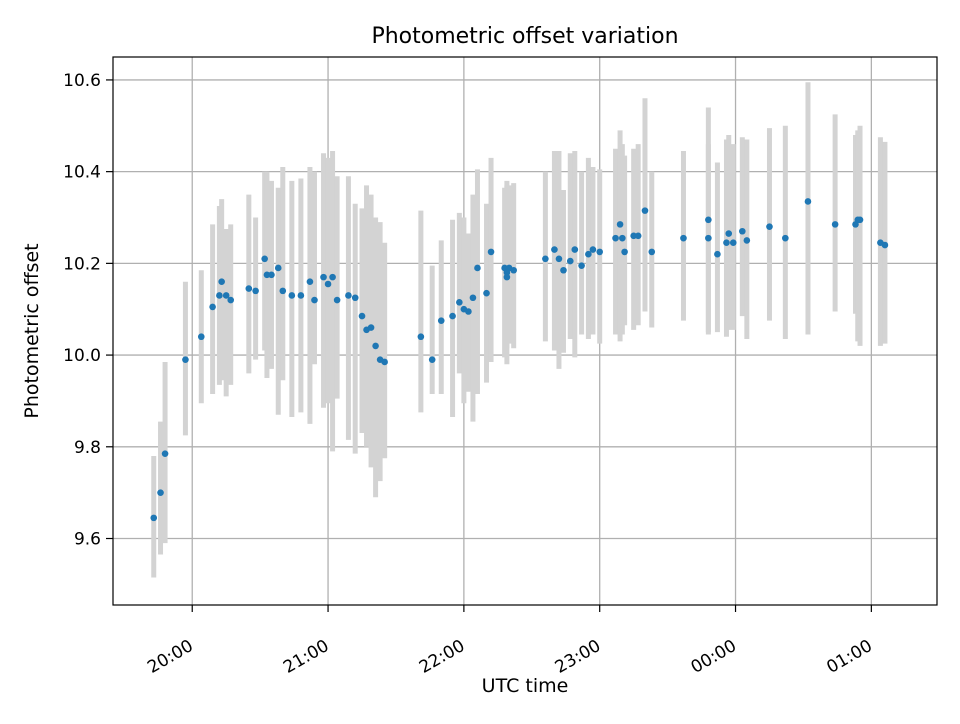 This screenshot has width=960, height=724. What do you see at coordinates (82, 264) in the screenshot?
I see `y-tick-label: 10.2` at bounding box center [82, 264].